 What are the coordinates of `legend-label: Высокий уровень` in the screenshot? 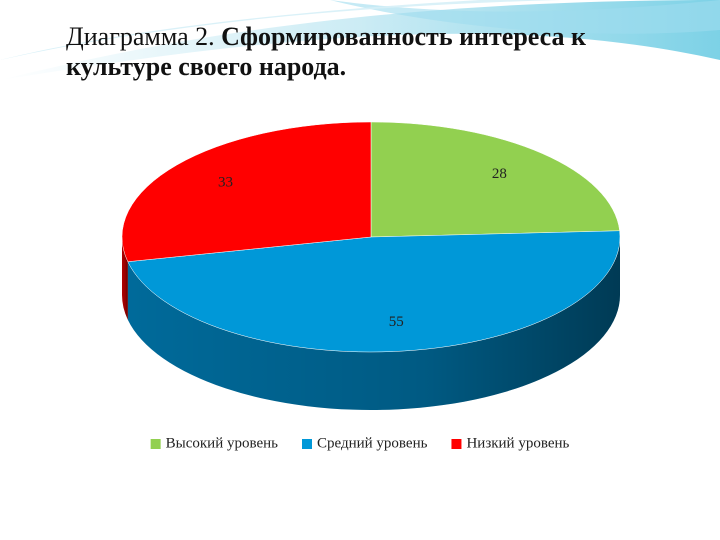 It's located at (222, 443).